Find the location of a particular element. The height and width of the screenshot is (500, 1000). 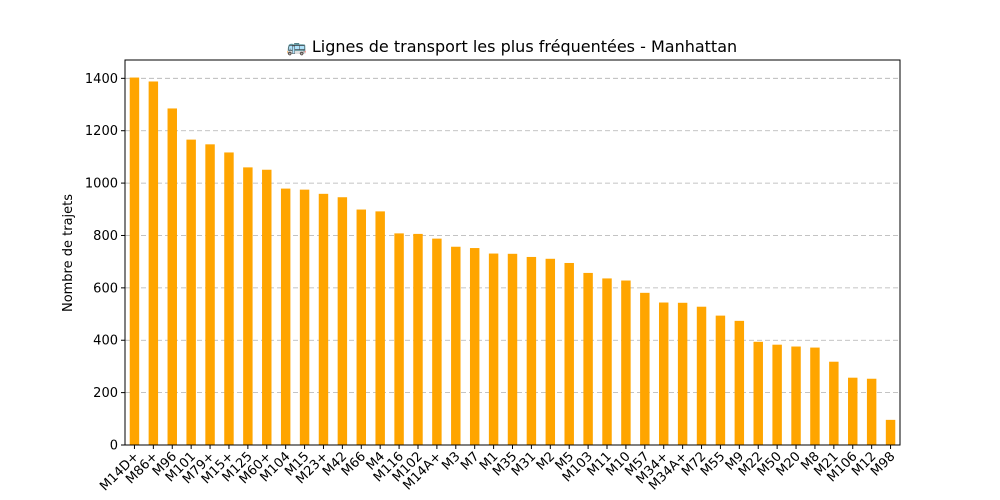

bar-m72 is located at coordinates (701, 375).